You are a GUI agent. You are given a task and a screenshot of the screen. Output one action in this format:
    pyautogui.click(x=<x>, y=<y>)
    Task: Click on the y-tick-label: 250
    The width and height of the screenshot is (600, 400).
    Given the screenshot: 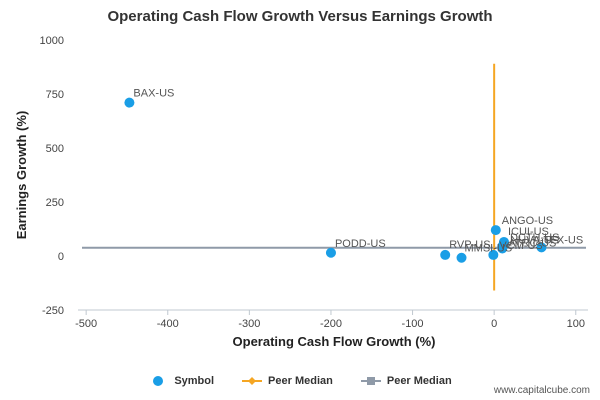 What is the action you would take?
    pyautogui.click(x=55, y=203)
    